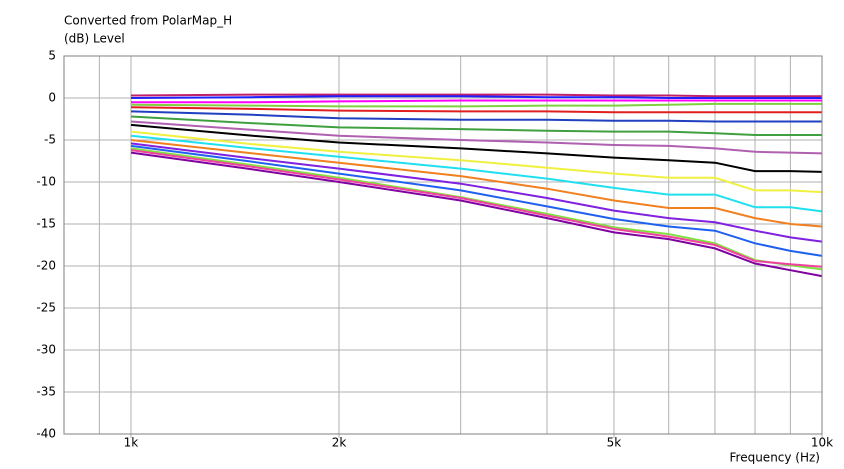 Image resolution: width=844 pixels, height=469 pixels. What do you see at coordinates (822, 443) in the screenshot?
I see `x-tick-label: 10k` at bounding box center [822, 443].